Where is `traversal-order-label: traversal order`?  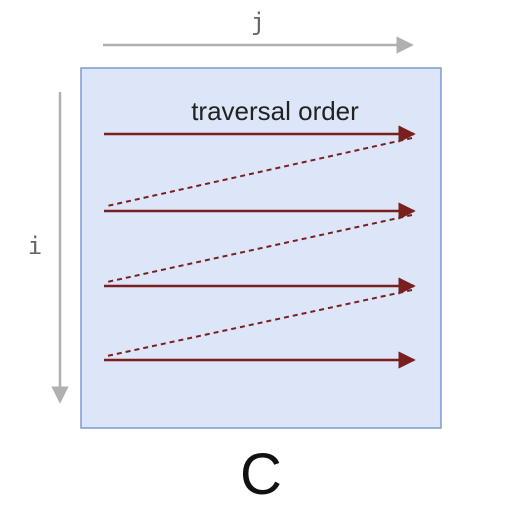 traversal-order-label: traversal order is located at coordinates (275, 111).